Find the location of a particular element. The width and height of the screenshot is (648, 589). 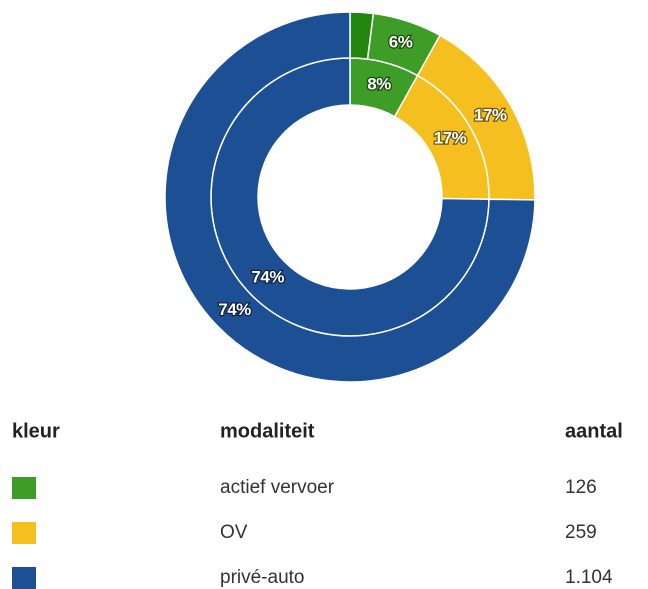

aantal-cell: 126 is located at coordinates (581, 487).